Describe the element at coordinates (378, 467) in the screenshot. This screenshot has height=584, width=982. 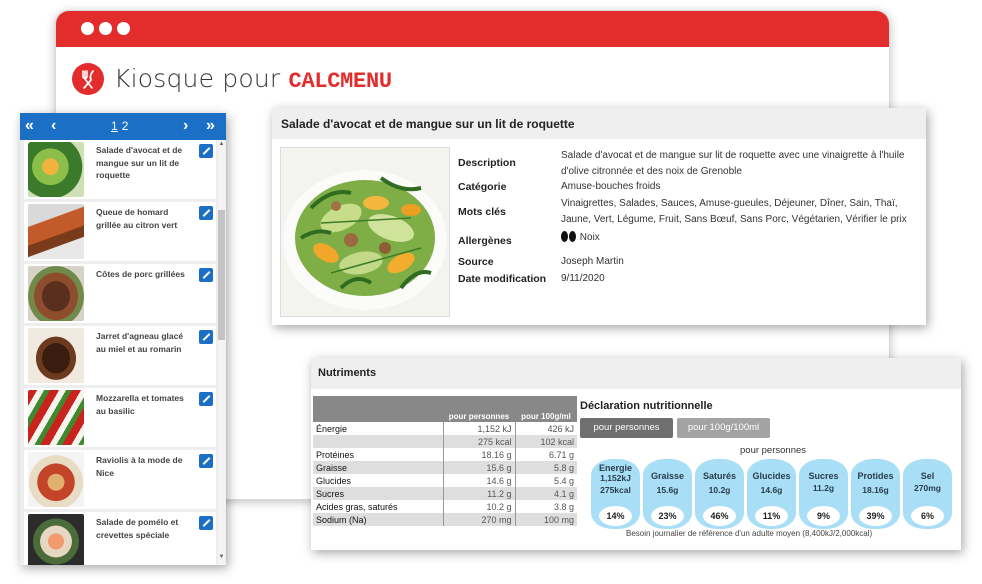
I see `nutrient-name: Graisse` at that location.